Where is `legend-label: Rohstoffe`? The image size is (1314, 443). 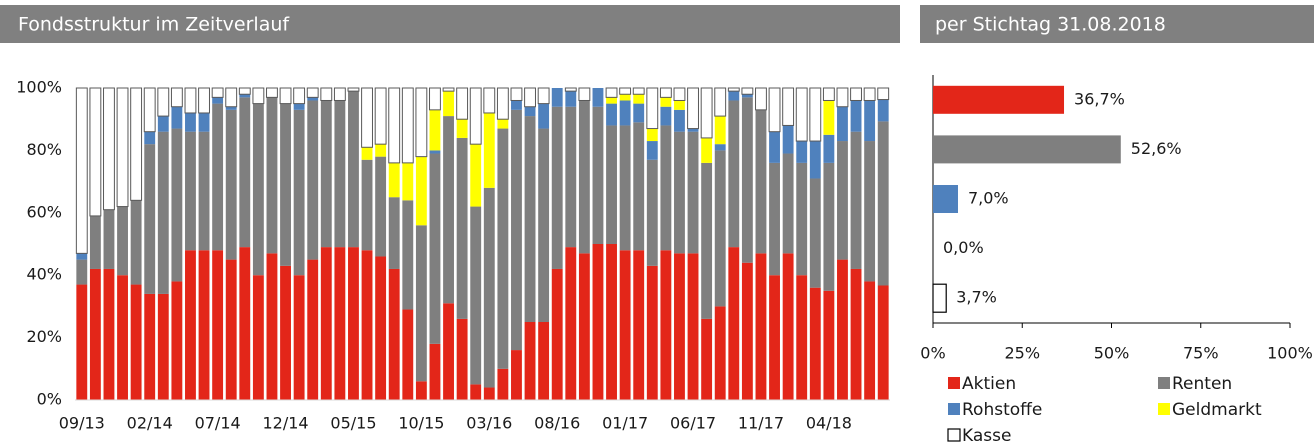
legend-label: Rohstoffe is located at coordinates (1002, 410).